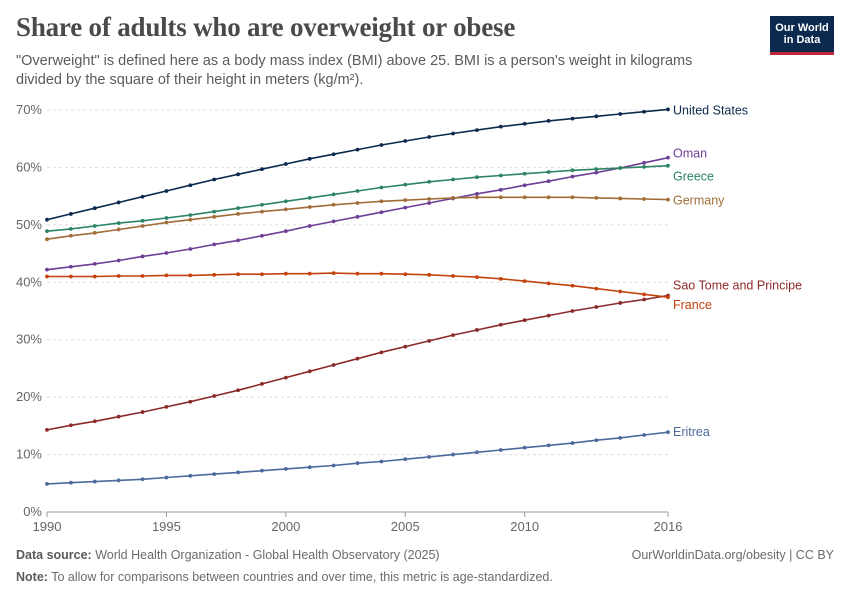  Describe the element at coordinates (802, 40) in the screenshot. I see `logo-line-2: in Data` at that location.